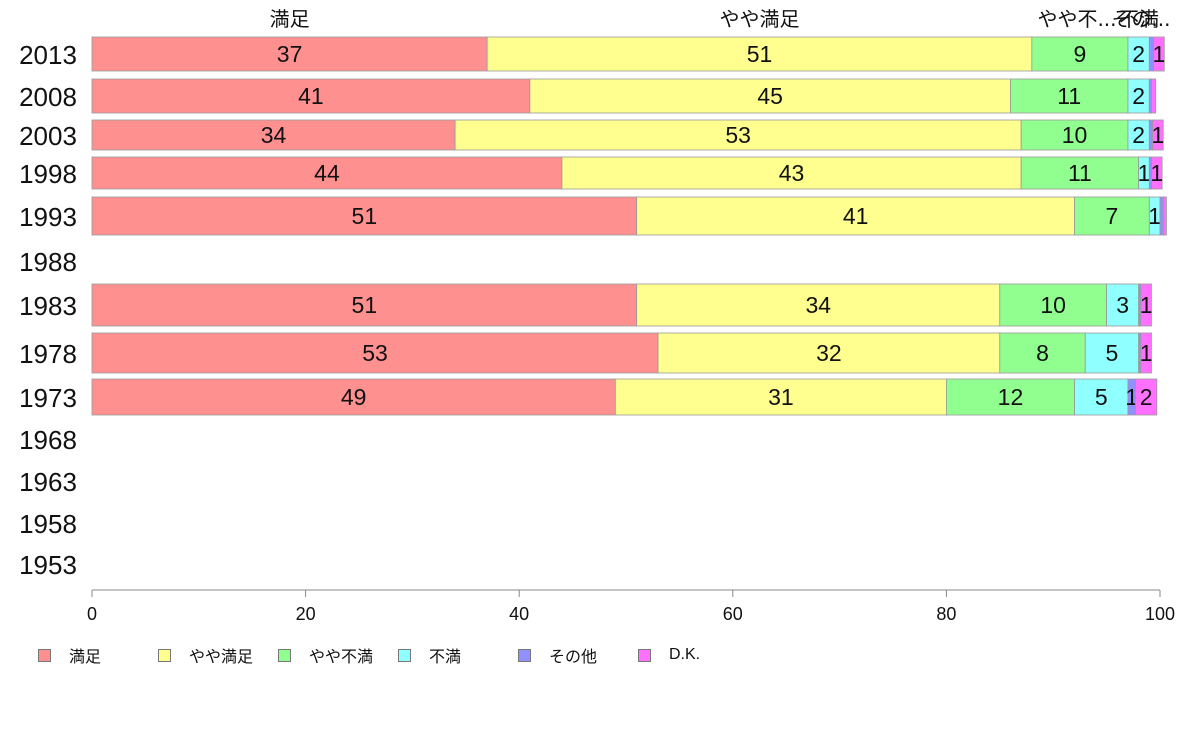 The height and width of the screenshot is (736, 1188). Describe the element at coordinates (1160, 614) in the screenshot. I see `x-tick-label-100: 100` at that location.